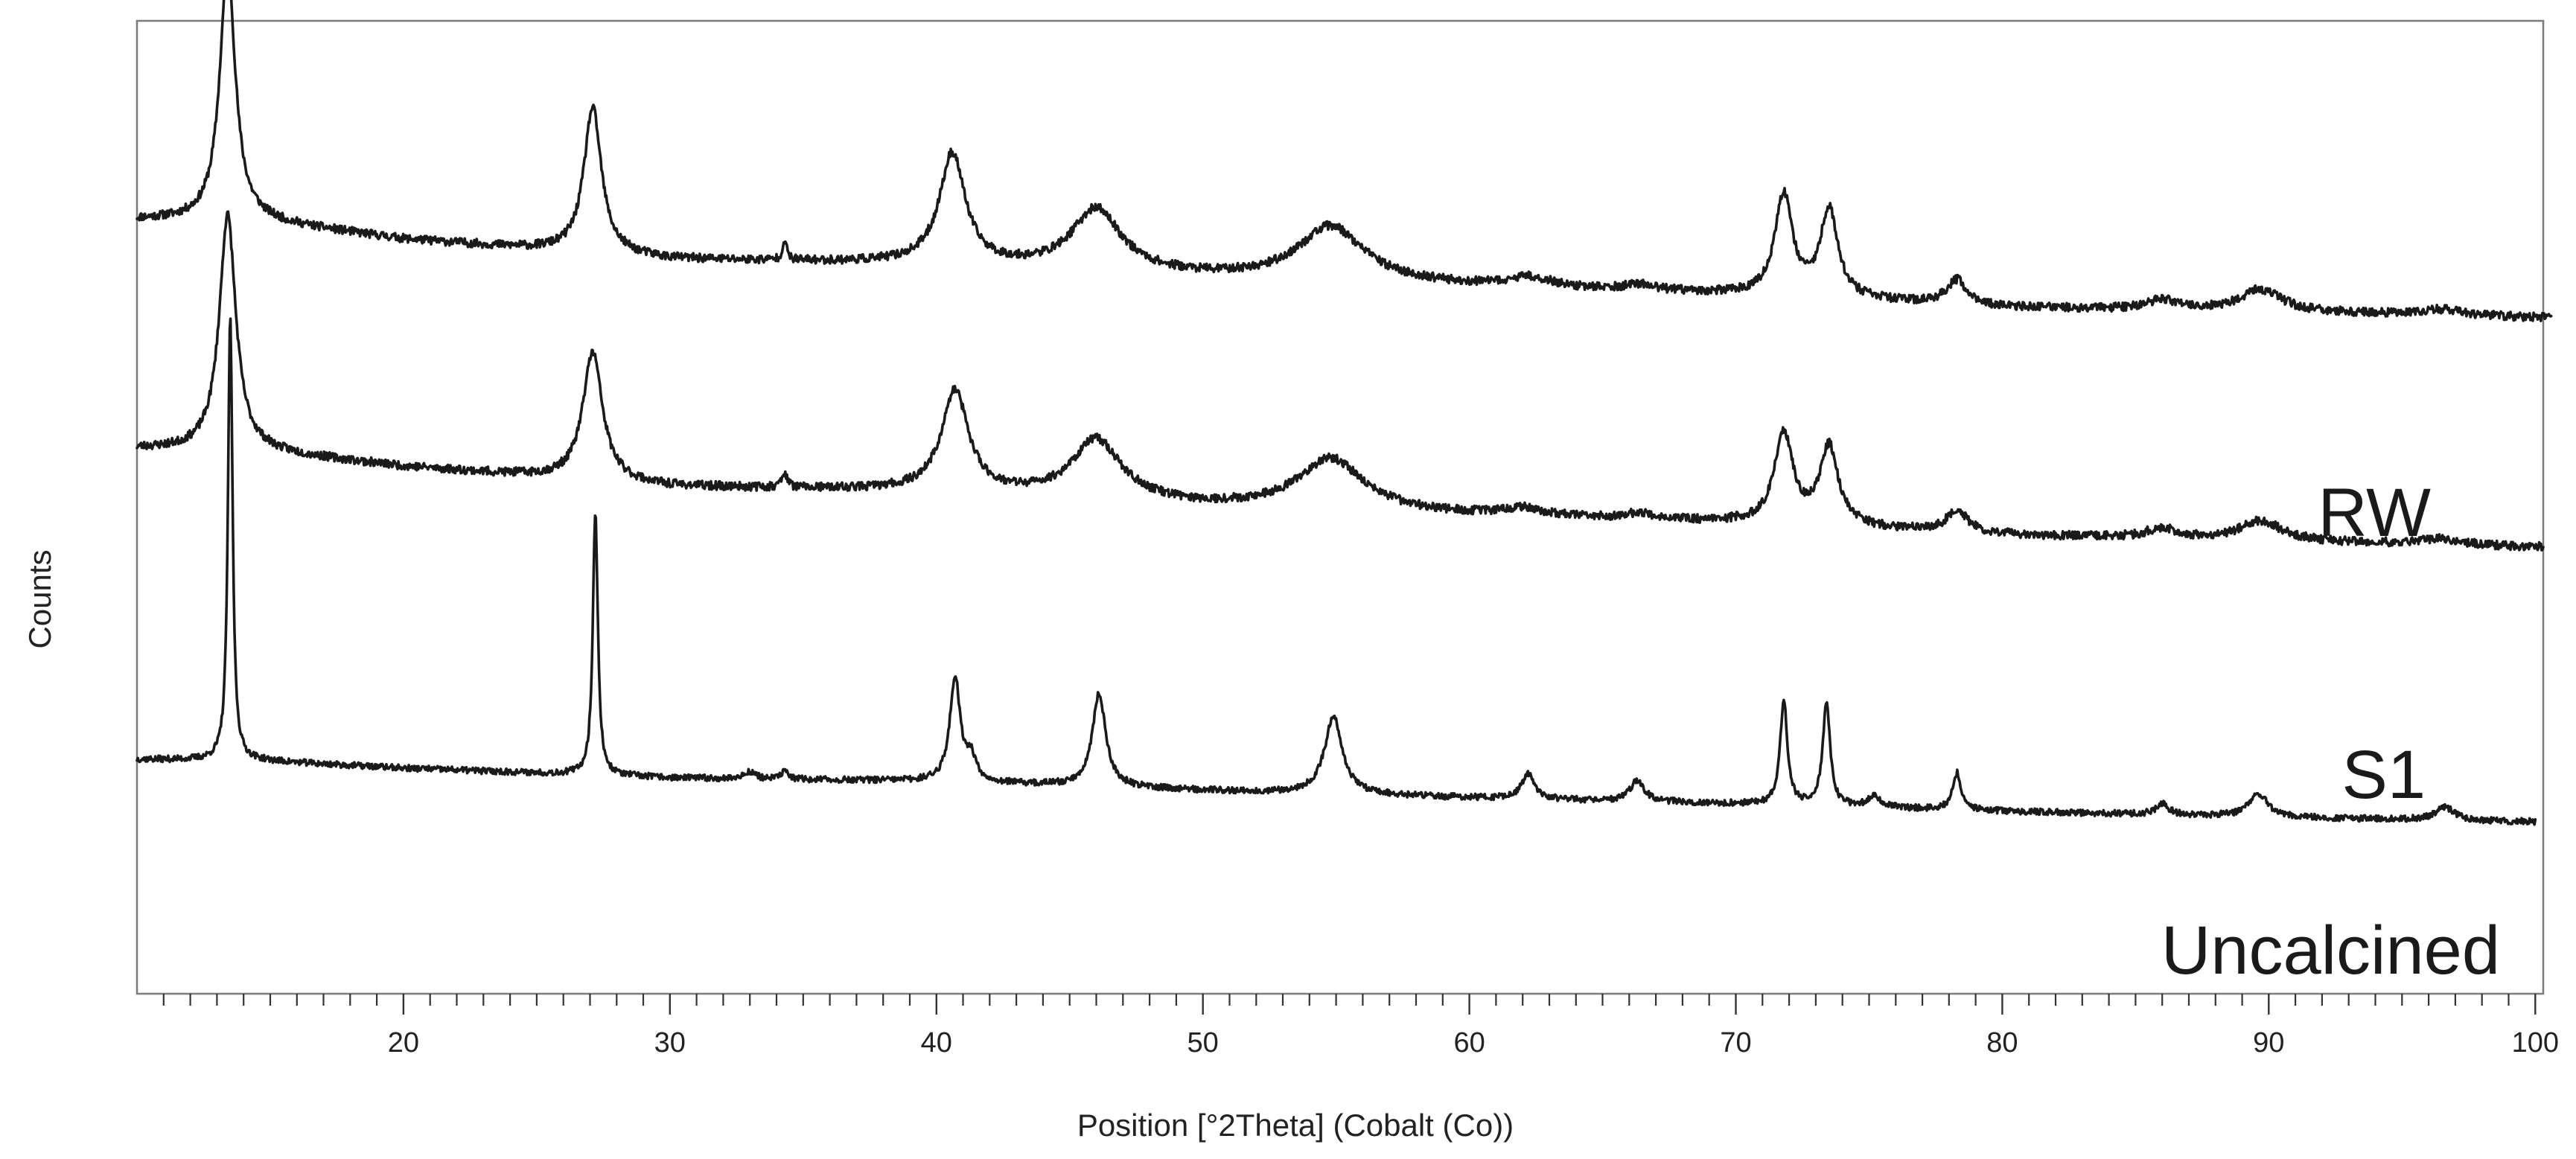  What do you see at coordinates (936, 1043) in the screenshot?
I see `x-tick-label-40: 40` at bounding box center [936, 1043].